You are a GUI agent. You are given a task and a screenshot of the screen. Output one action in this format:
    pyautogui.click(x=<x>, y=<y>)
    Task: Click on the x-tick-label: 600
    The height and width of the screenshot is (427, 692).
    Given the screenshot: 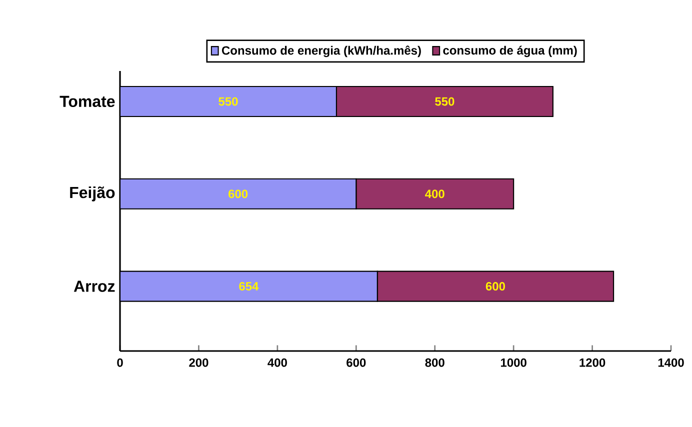 What is the action you would take?
    pyautogui.click(x=356, y=362)
    